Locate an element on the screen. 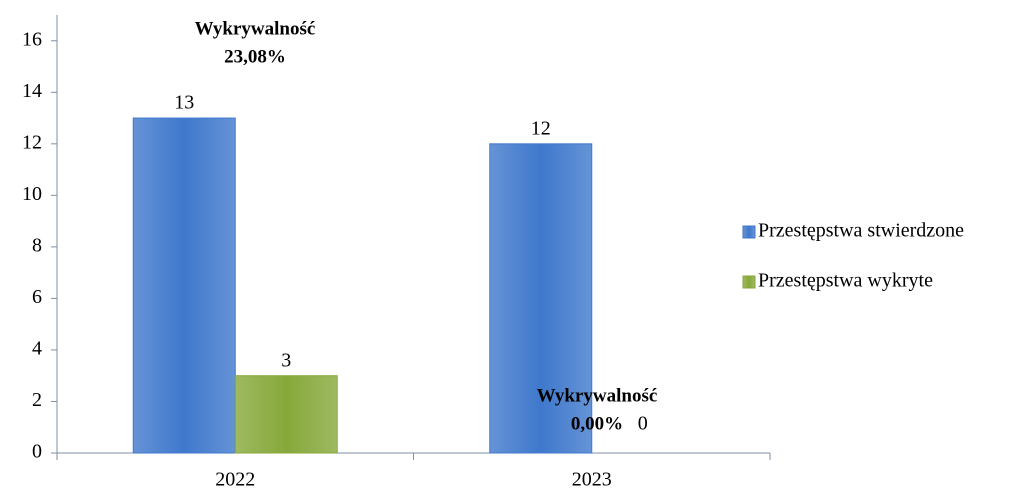  y-tick-label: 10 is located at coordinates (32, 194).